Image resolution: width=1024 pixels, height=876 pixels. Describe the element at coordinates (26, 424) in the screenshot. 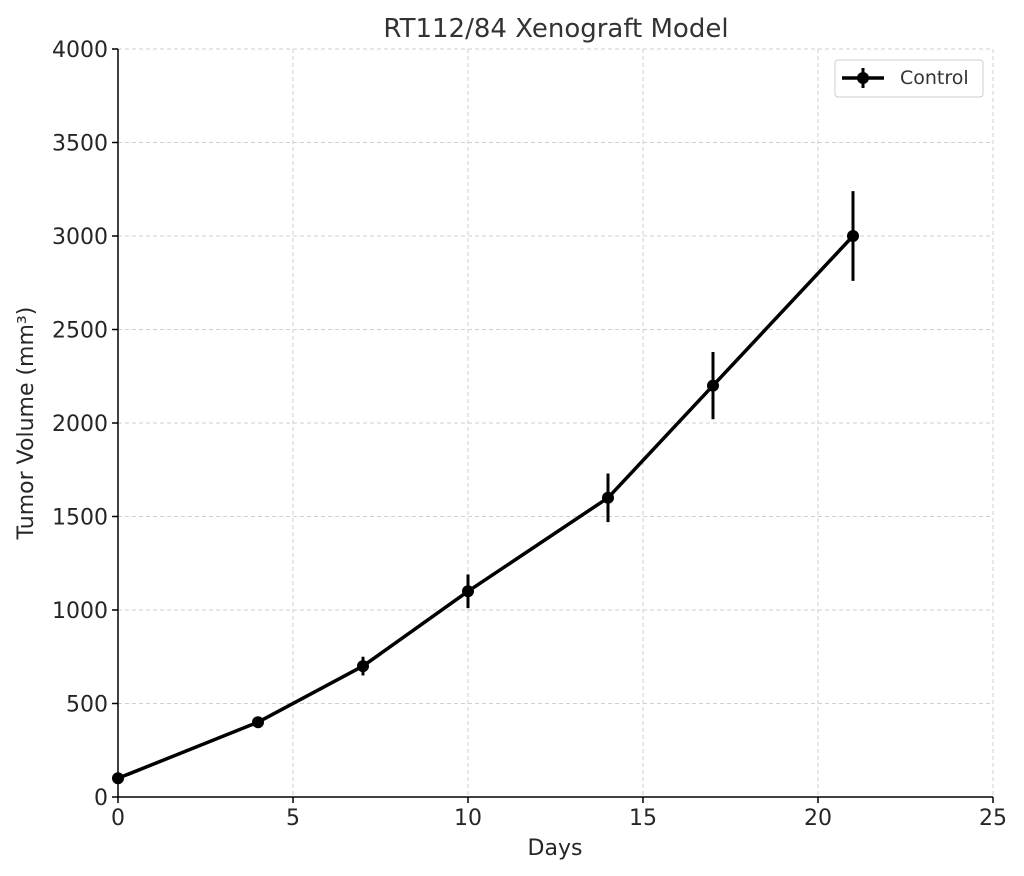

I see `y-axis-title: Tumor Volume (mm³)` at that location.